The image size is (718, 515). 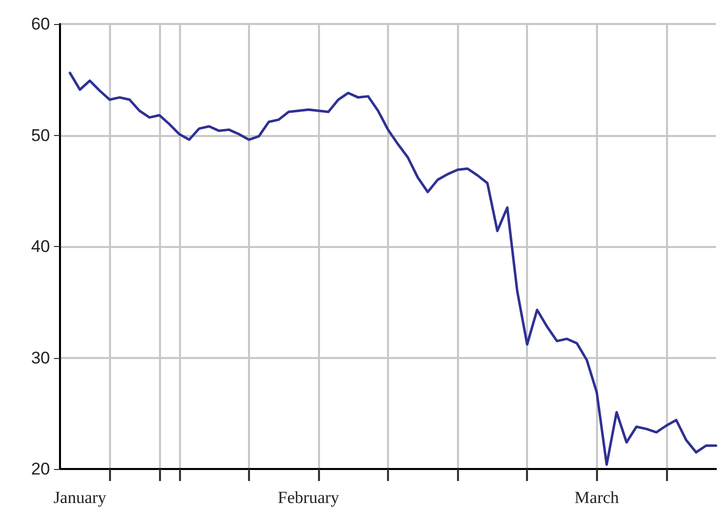 What do you see at coordinates (309, 497) in the screenshot?
I see `x-tick-label: February` at bounding box center [309, 497].